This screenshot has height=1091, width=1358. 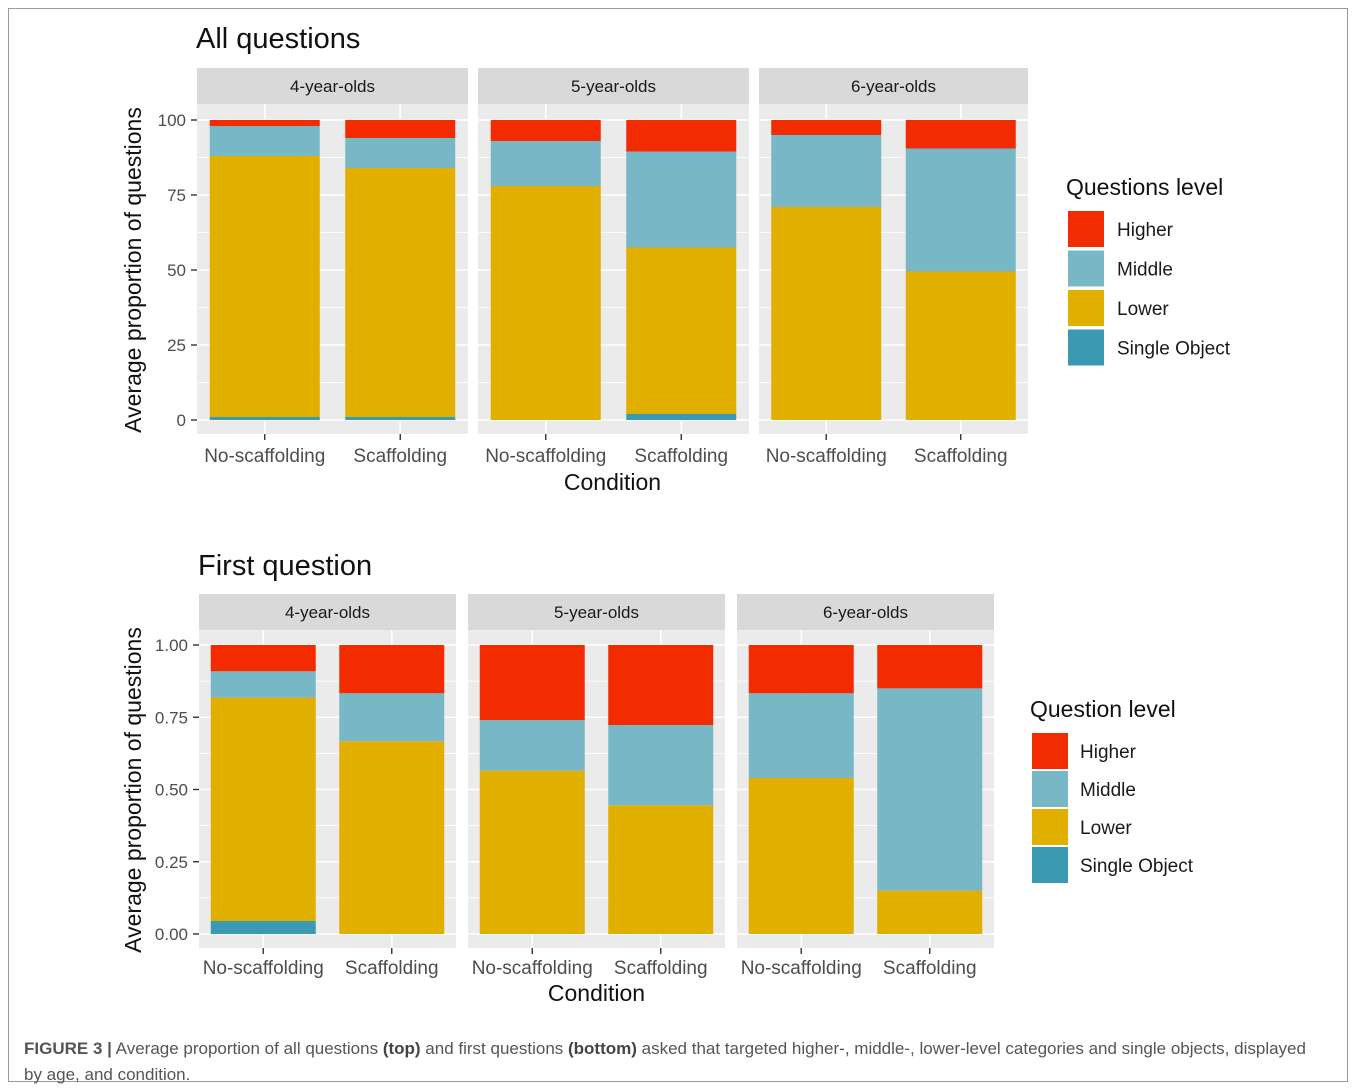 I want to click on caption-label: FIGURE 3 |, so click(x=68, y=1048).